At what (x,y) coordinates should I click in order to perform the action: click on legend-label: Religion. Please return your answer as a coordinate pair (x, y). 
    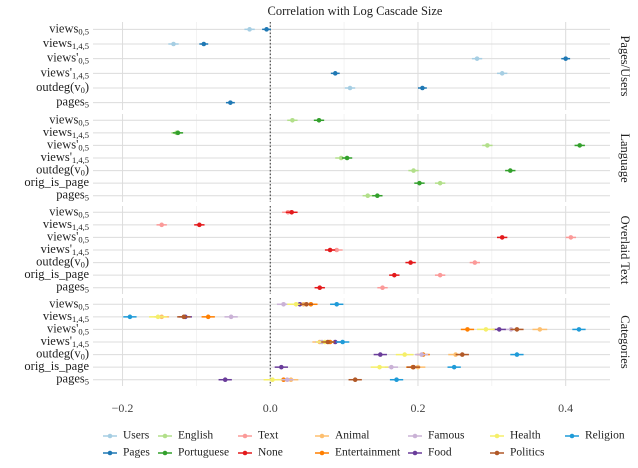
    Looking at the image, I should click on (605, 436).